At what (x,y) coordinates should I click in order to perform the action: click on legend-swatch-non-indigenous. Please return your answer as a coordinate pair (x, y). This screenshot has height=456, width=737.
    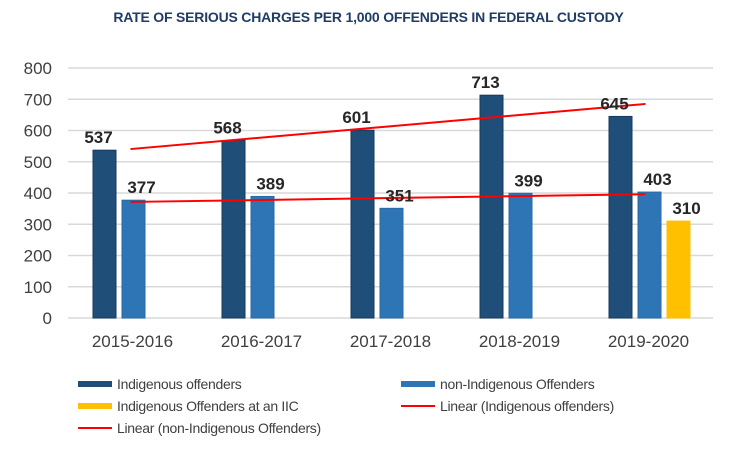
    Looking at the image, I should click on (418, 384).